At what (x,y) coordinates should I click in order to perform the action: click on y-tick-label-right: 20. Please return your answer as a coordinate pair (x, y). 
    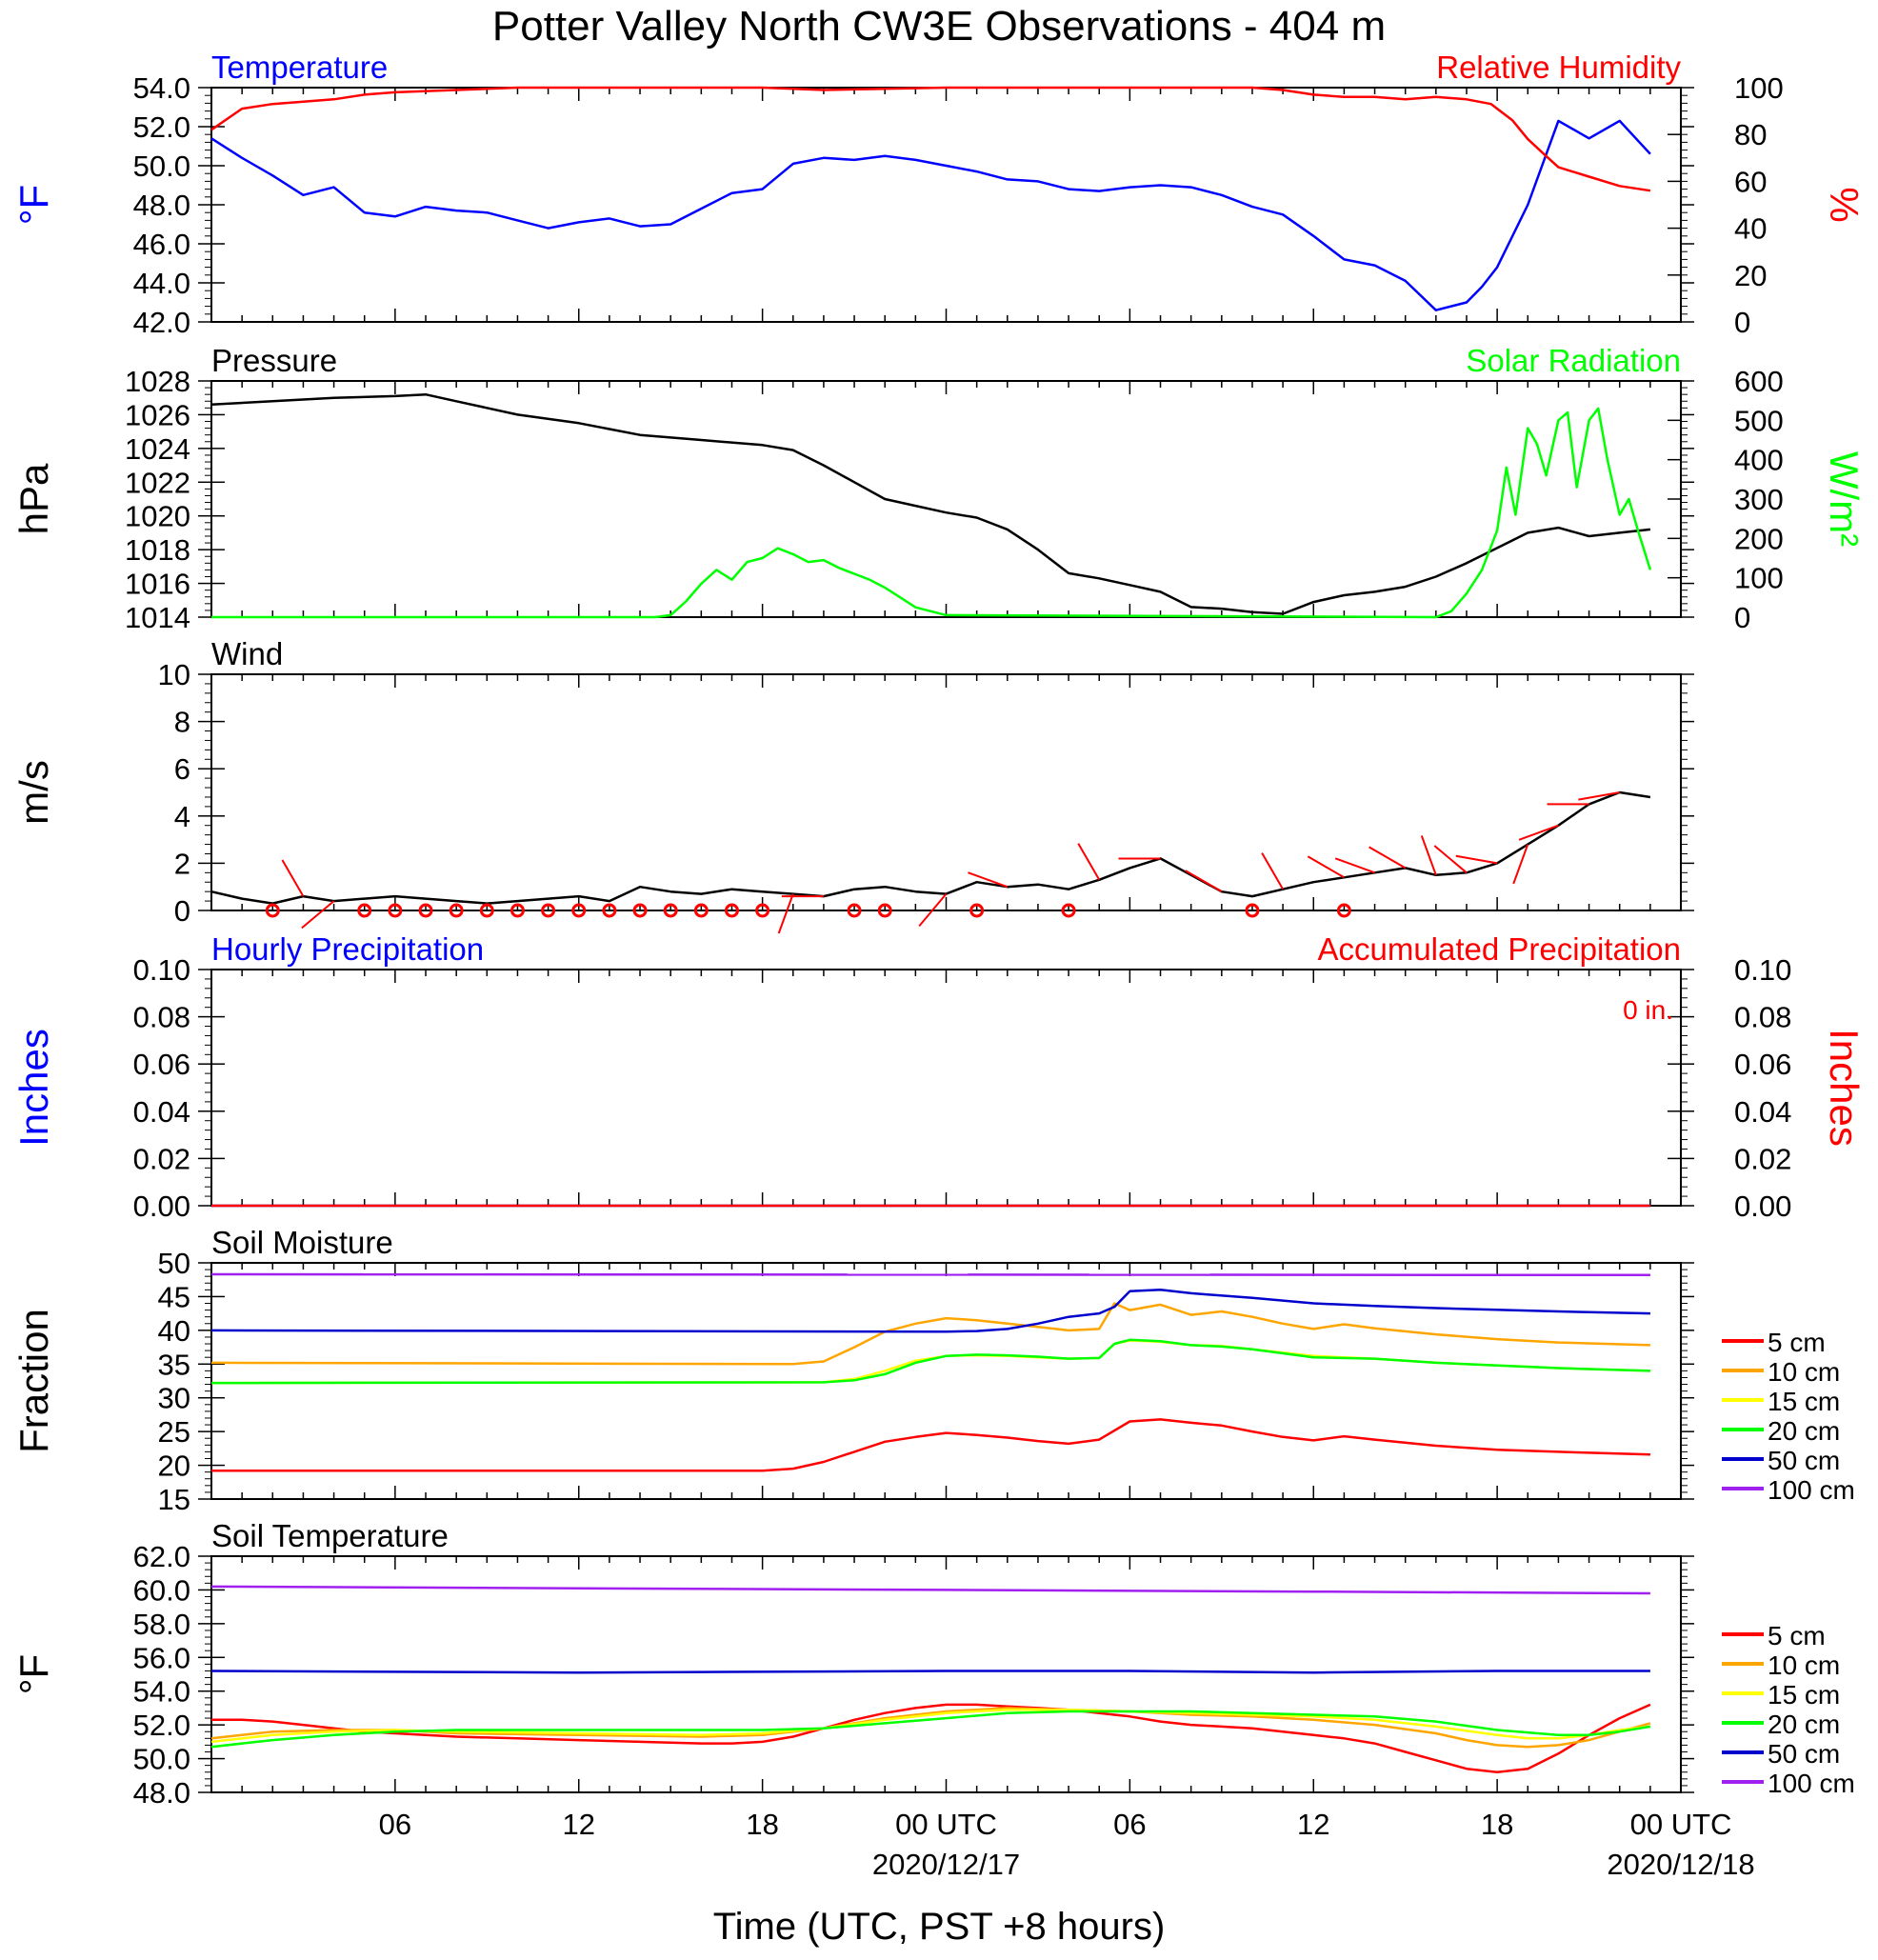
    Looking at the image, I should click on (1750, 275).